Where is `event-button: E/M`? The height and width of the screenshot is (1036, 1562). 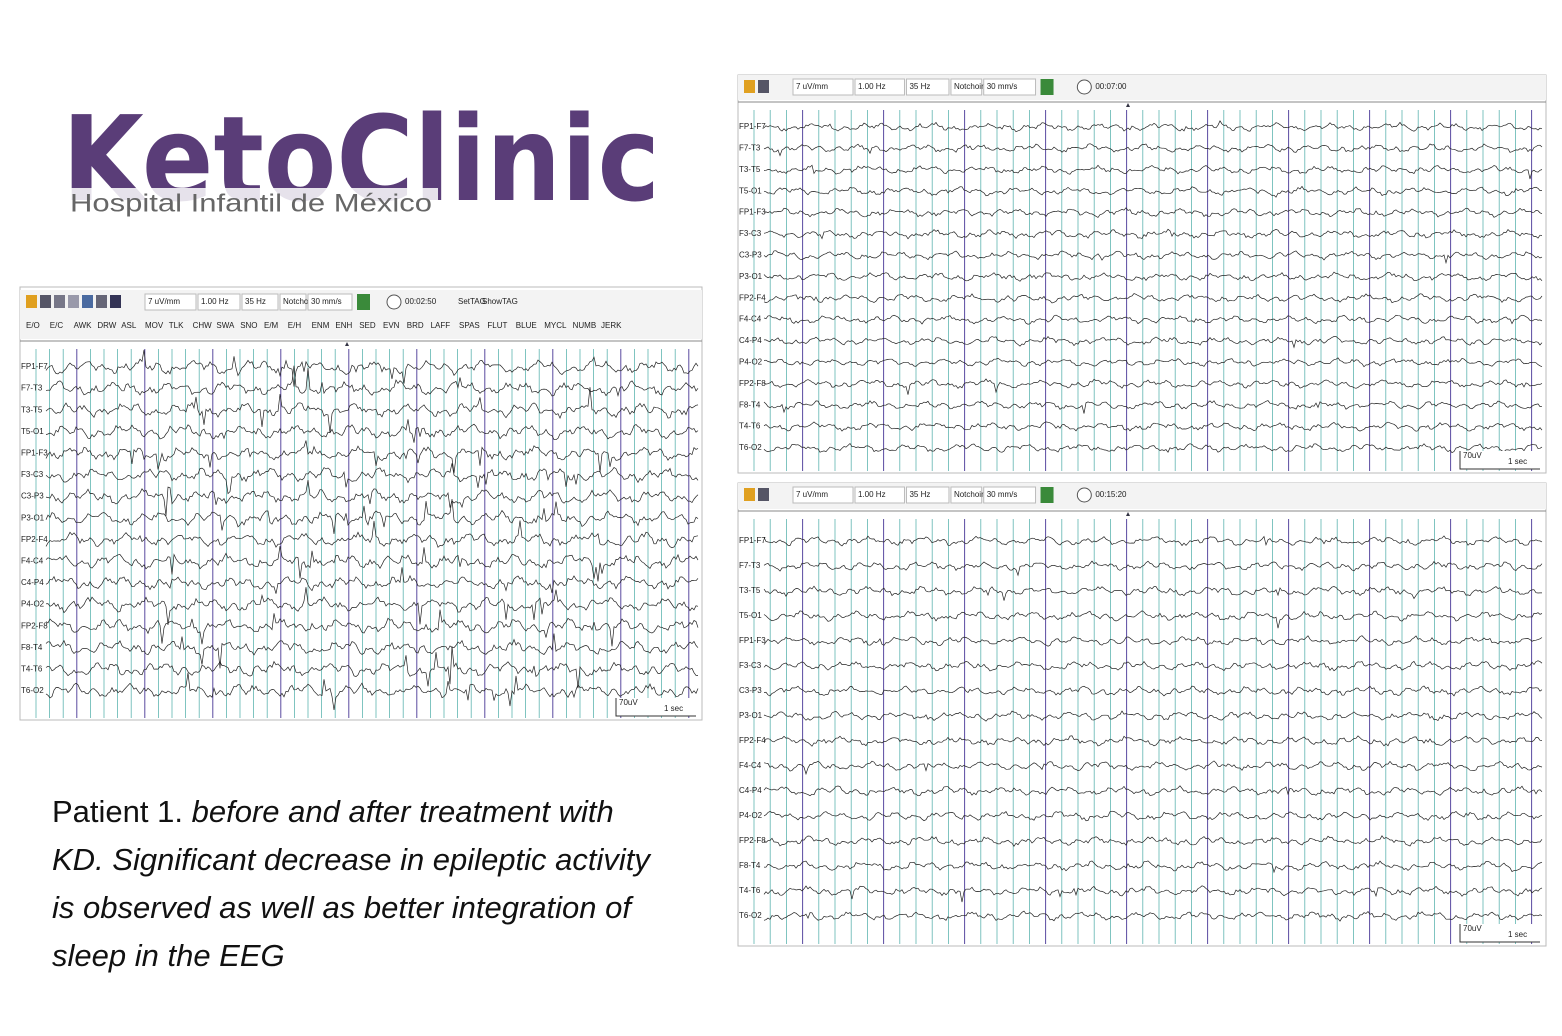 event-button: E/M is located at coordinates (271, 325).